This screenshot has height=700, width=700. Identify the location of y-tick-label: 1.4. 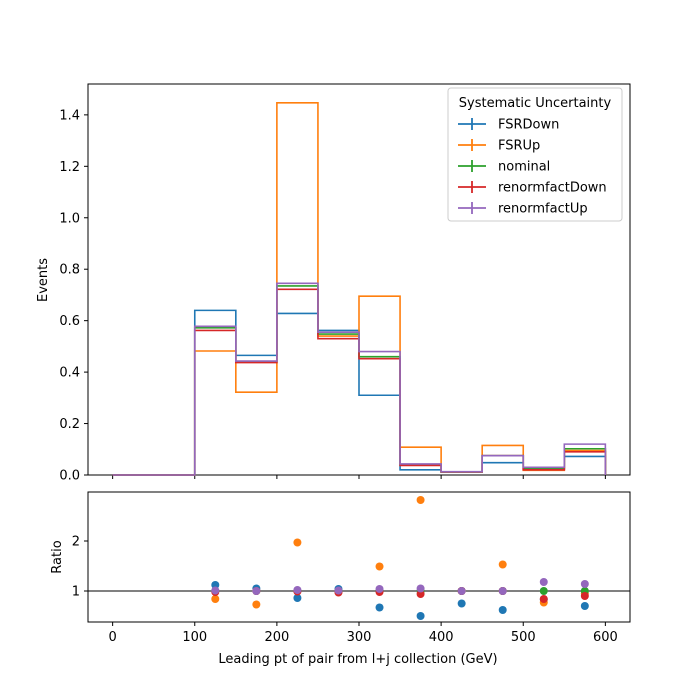
(69, 115).